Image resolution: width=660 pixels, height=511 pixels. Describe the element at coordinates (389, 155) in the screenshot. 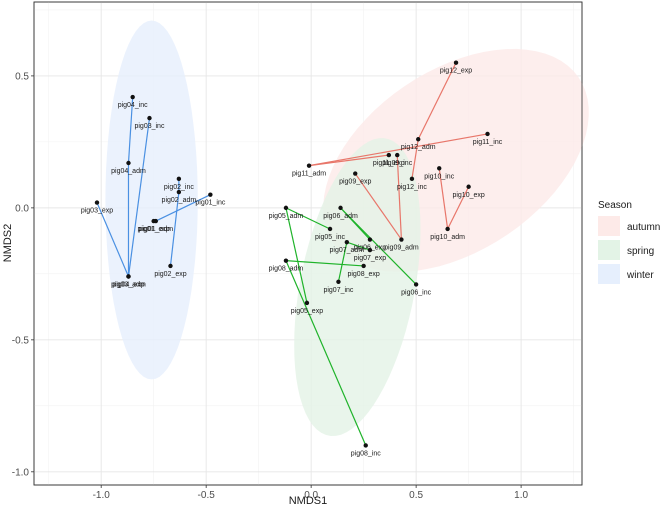

I see `point-pig11_exp` at that location.